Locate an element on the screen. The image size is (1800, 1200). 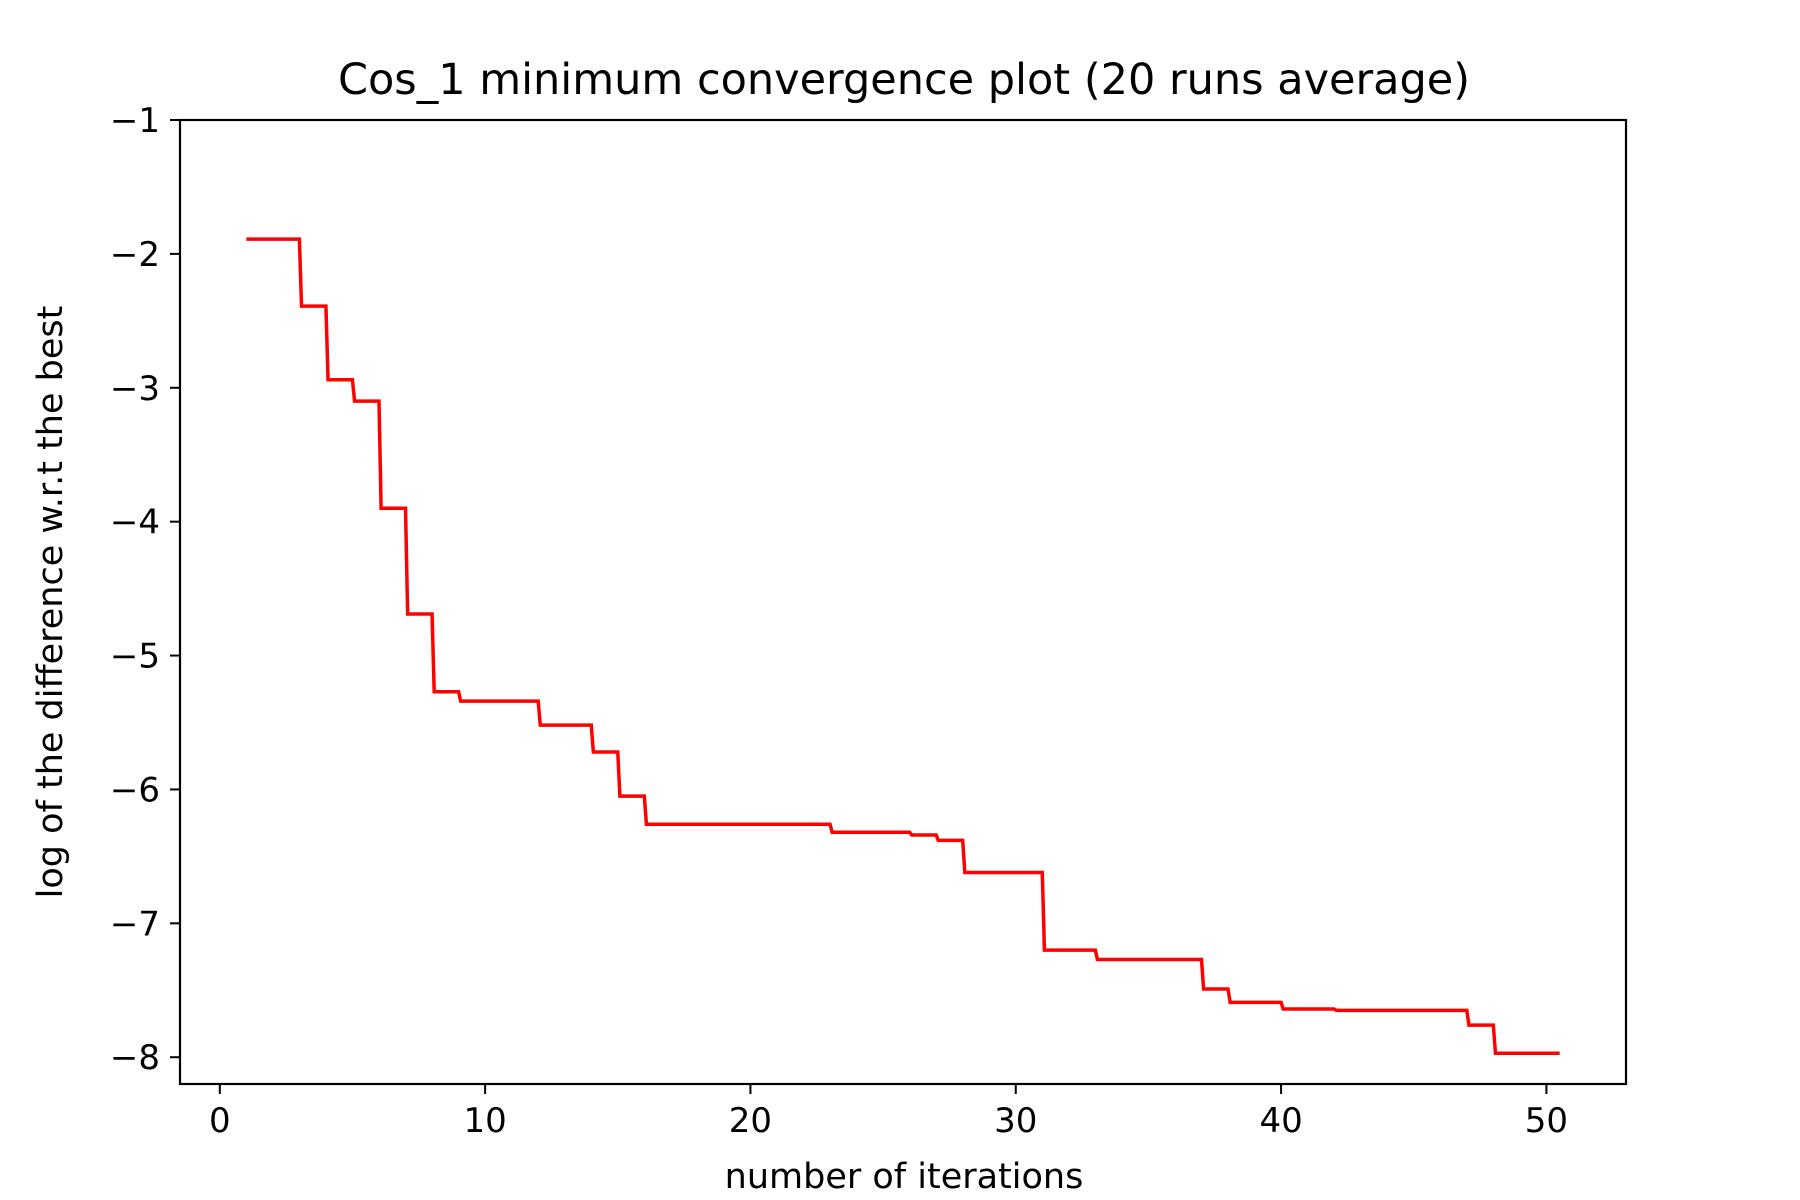
x-tick-label: 20 is located at coordinates (750, 1121).